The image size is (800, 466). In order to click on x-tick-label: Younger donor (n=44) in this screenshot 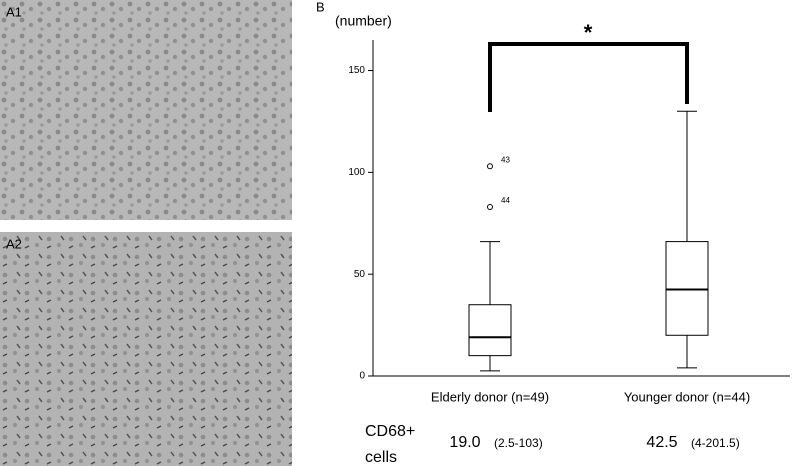, I will do `click(687, 396)`.